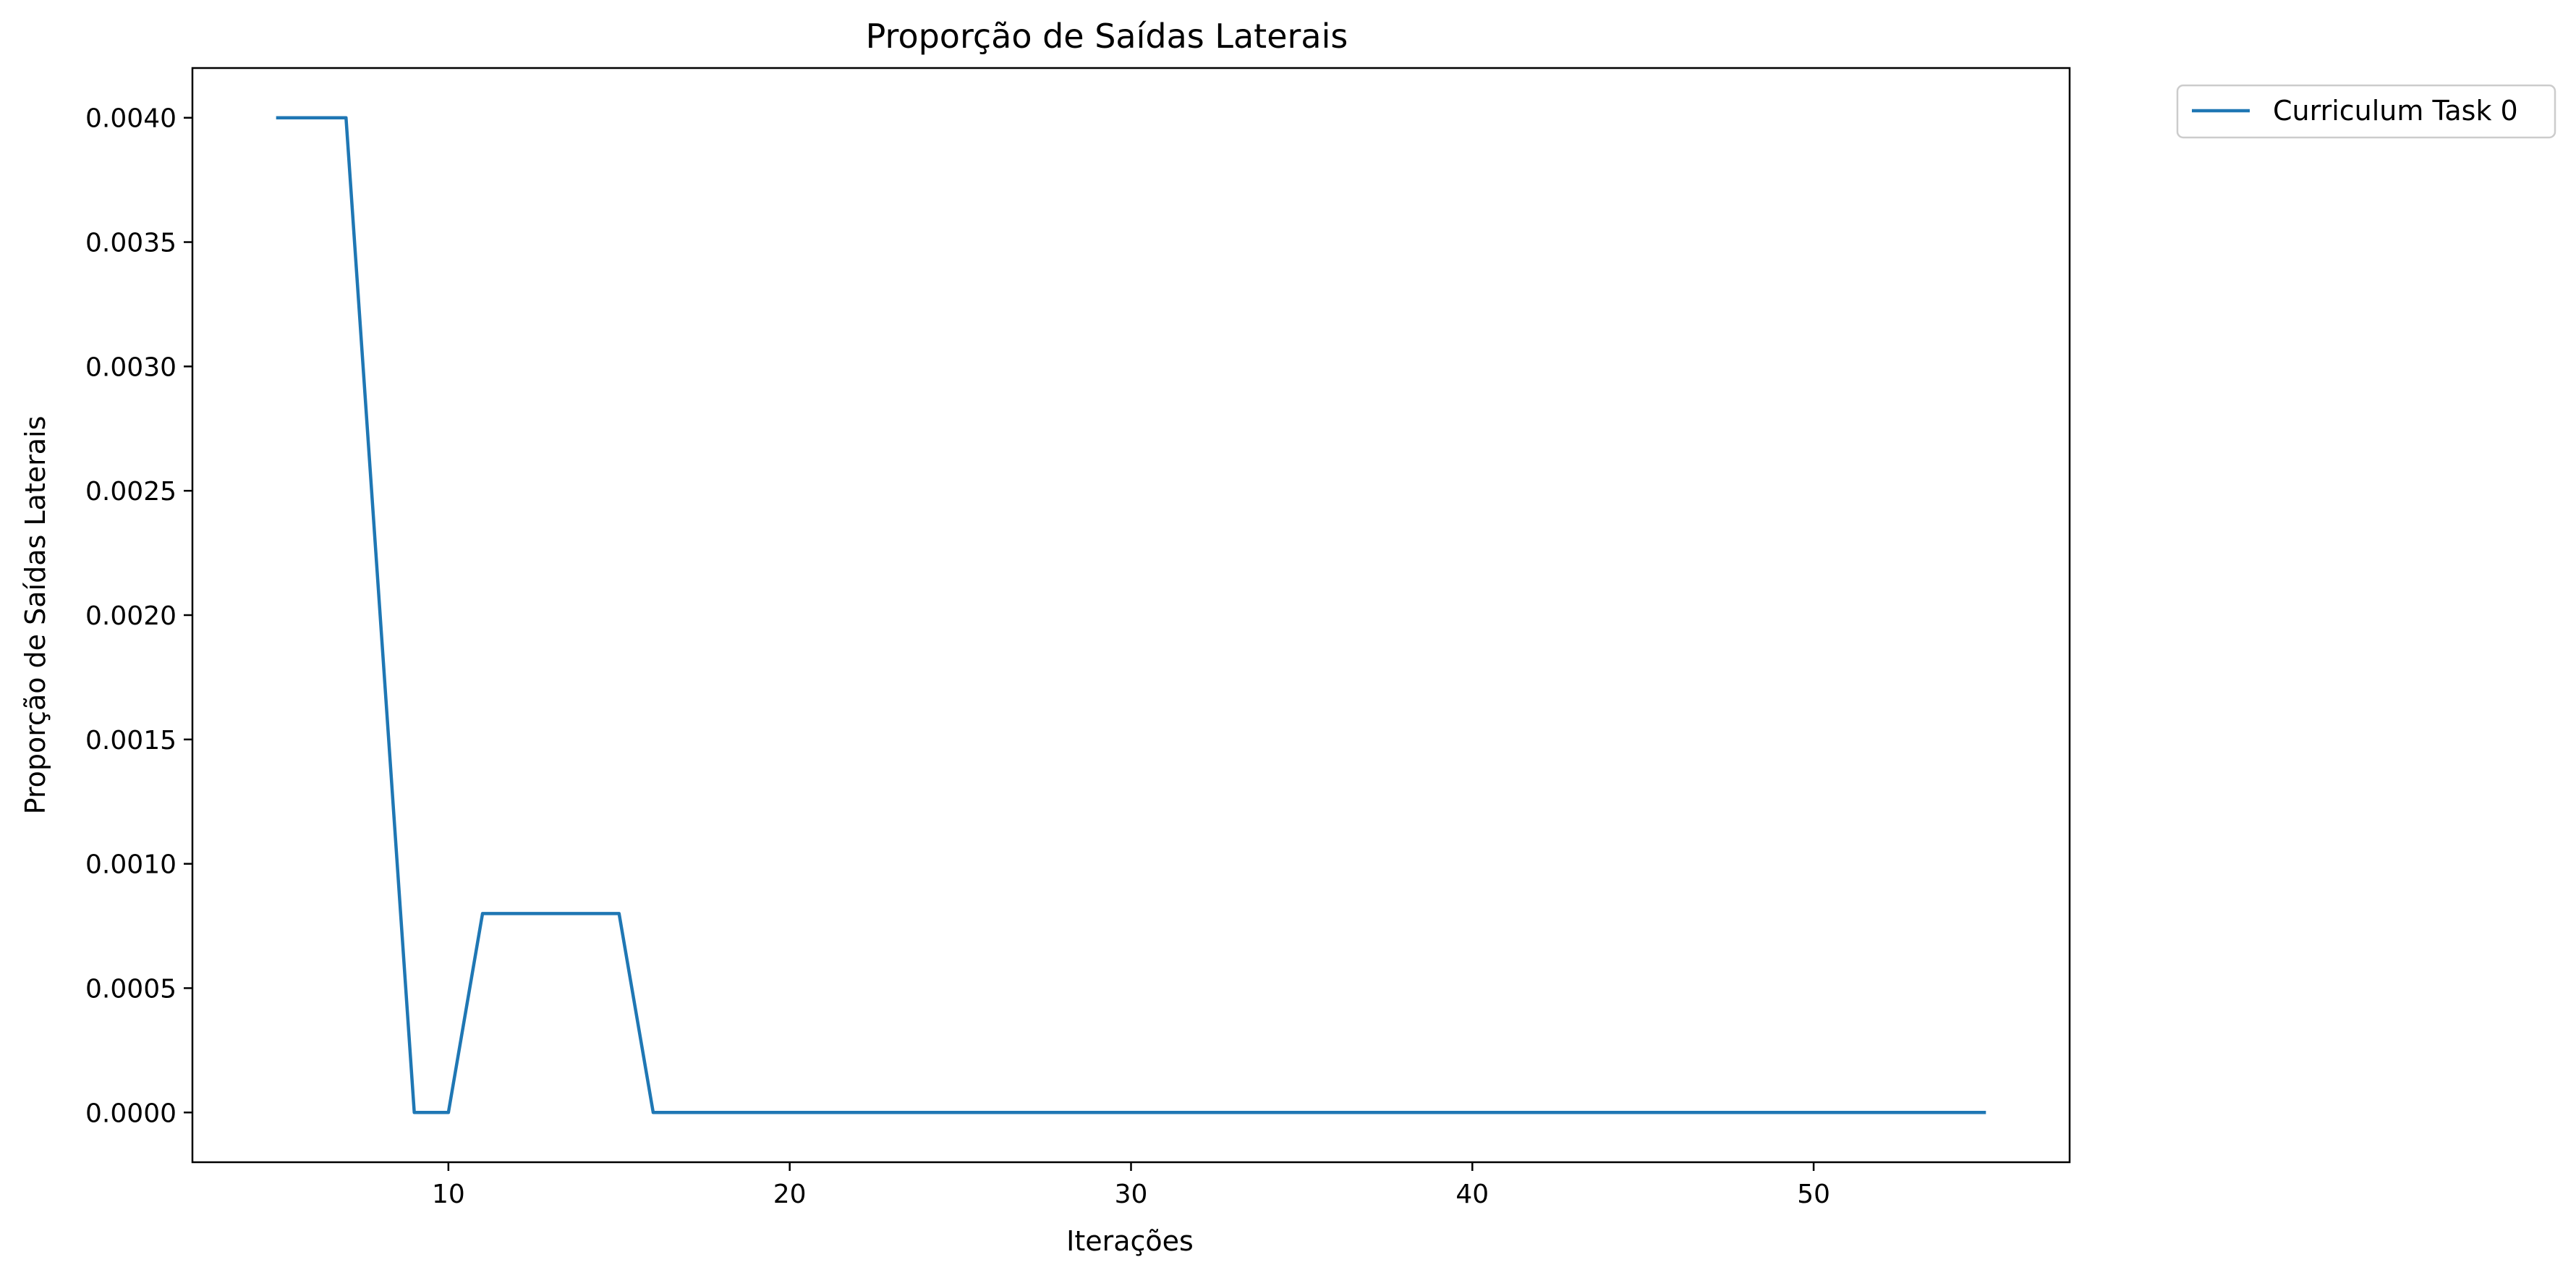 The width and height of the screenshot is (2576, 1278). What do you see at coordinates (1107, 36) in the screenshot?
I see `chart-title: Proporção de Saídas Laterais` at bounding box center [1107, 36].